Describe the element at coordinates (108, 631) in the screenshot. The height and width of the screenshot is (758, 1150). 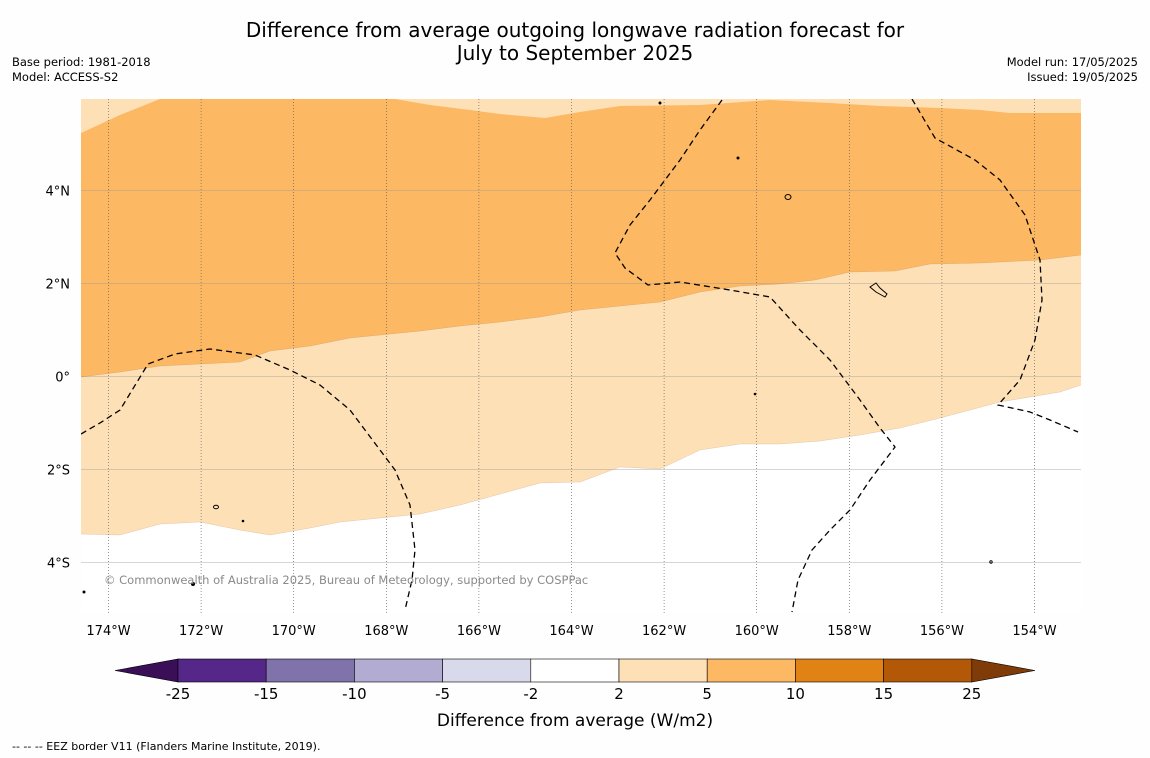
I see `longitude-label: 174°W` at that location.